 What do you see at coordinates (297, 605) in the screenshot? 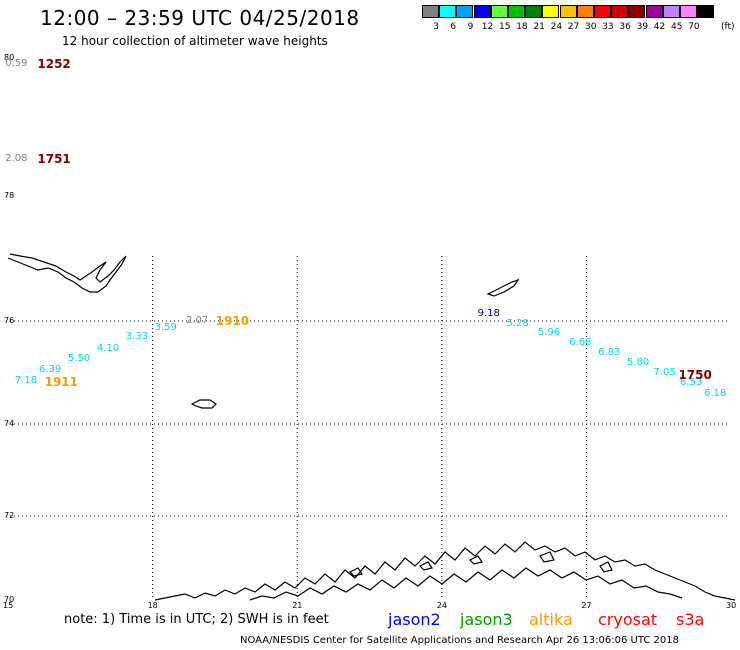
I see `longitude-label: 21` at bounding box center [297, 605].